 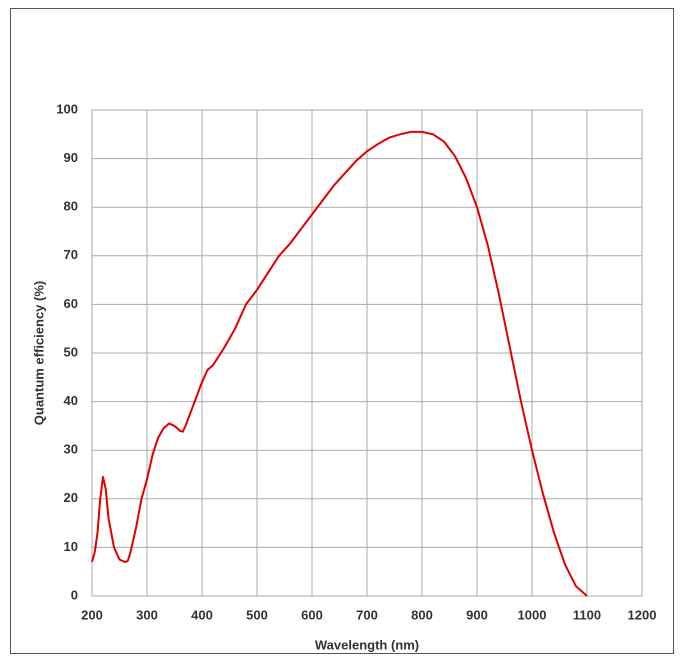 I want to click on x-tick-label: 700, so click(x=367, y=614).